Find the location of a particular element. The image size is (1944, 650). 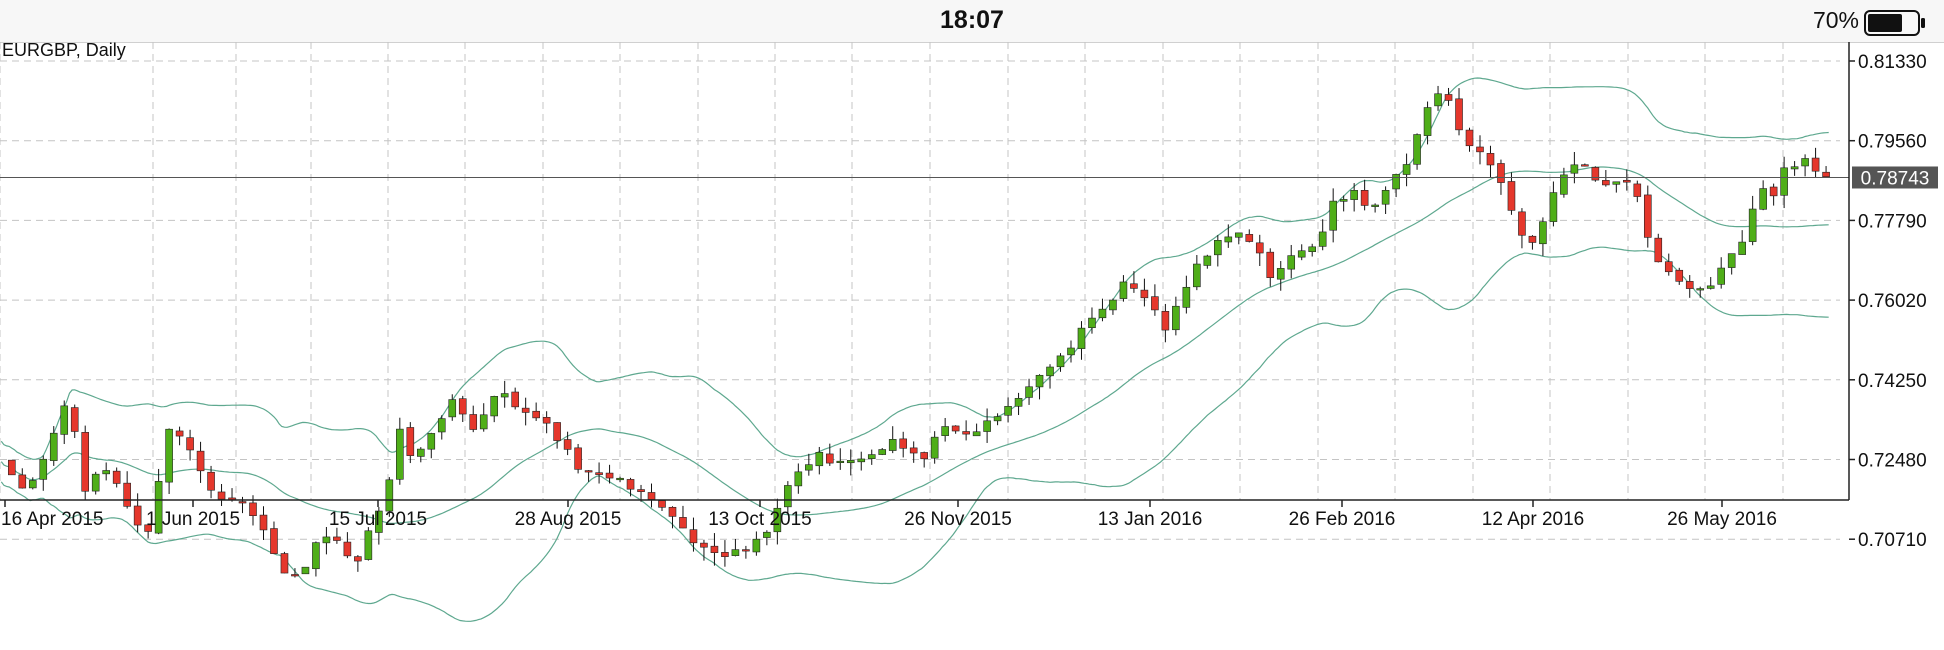

time-tick-label: 26 Feb 2016 is located at coordinates (1342, 519).